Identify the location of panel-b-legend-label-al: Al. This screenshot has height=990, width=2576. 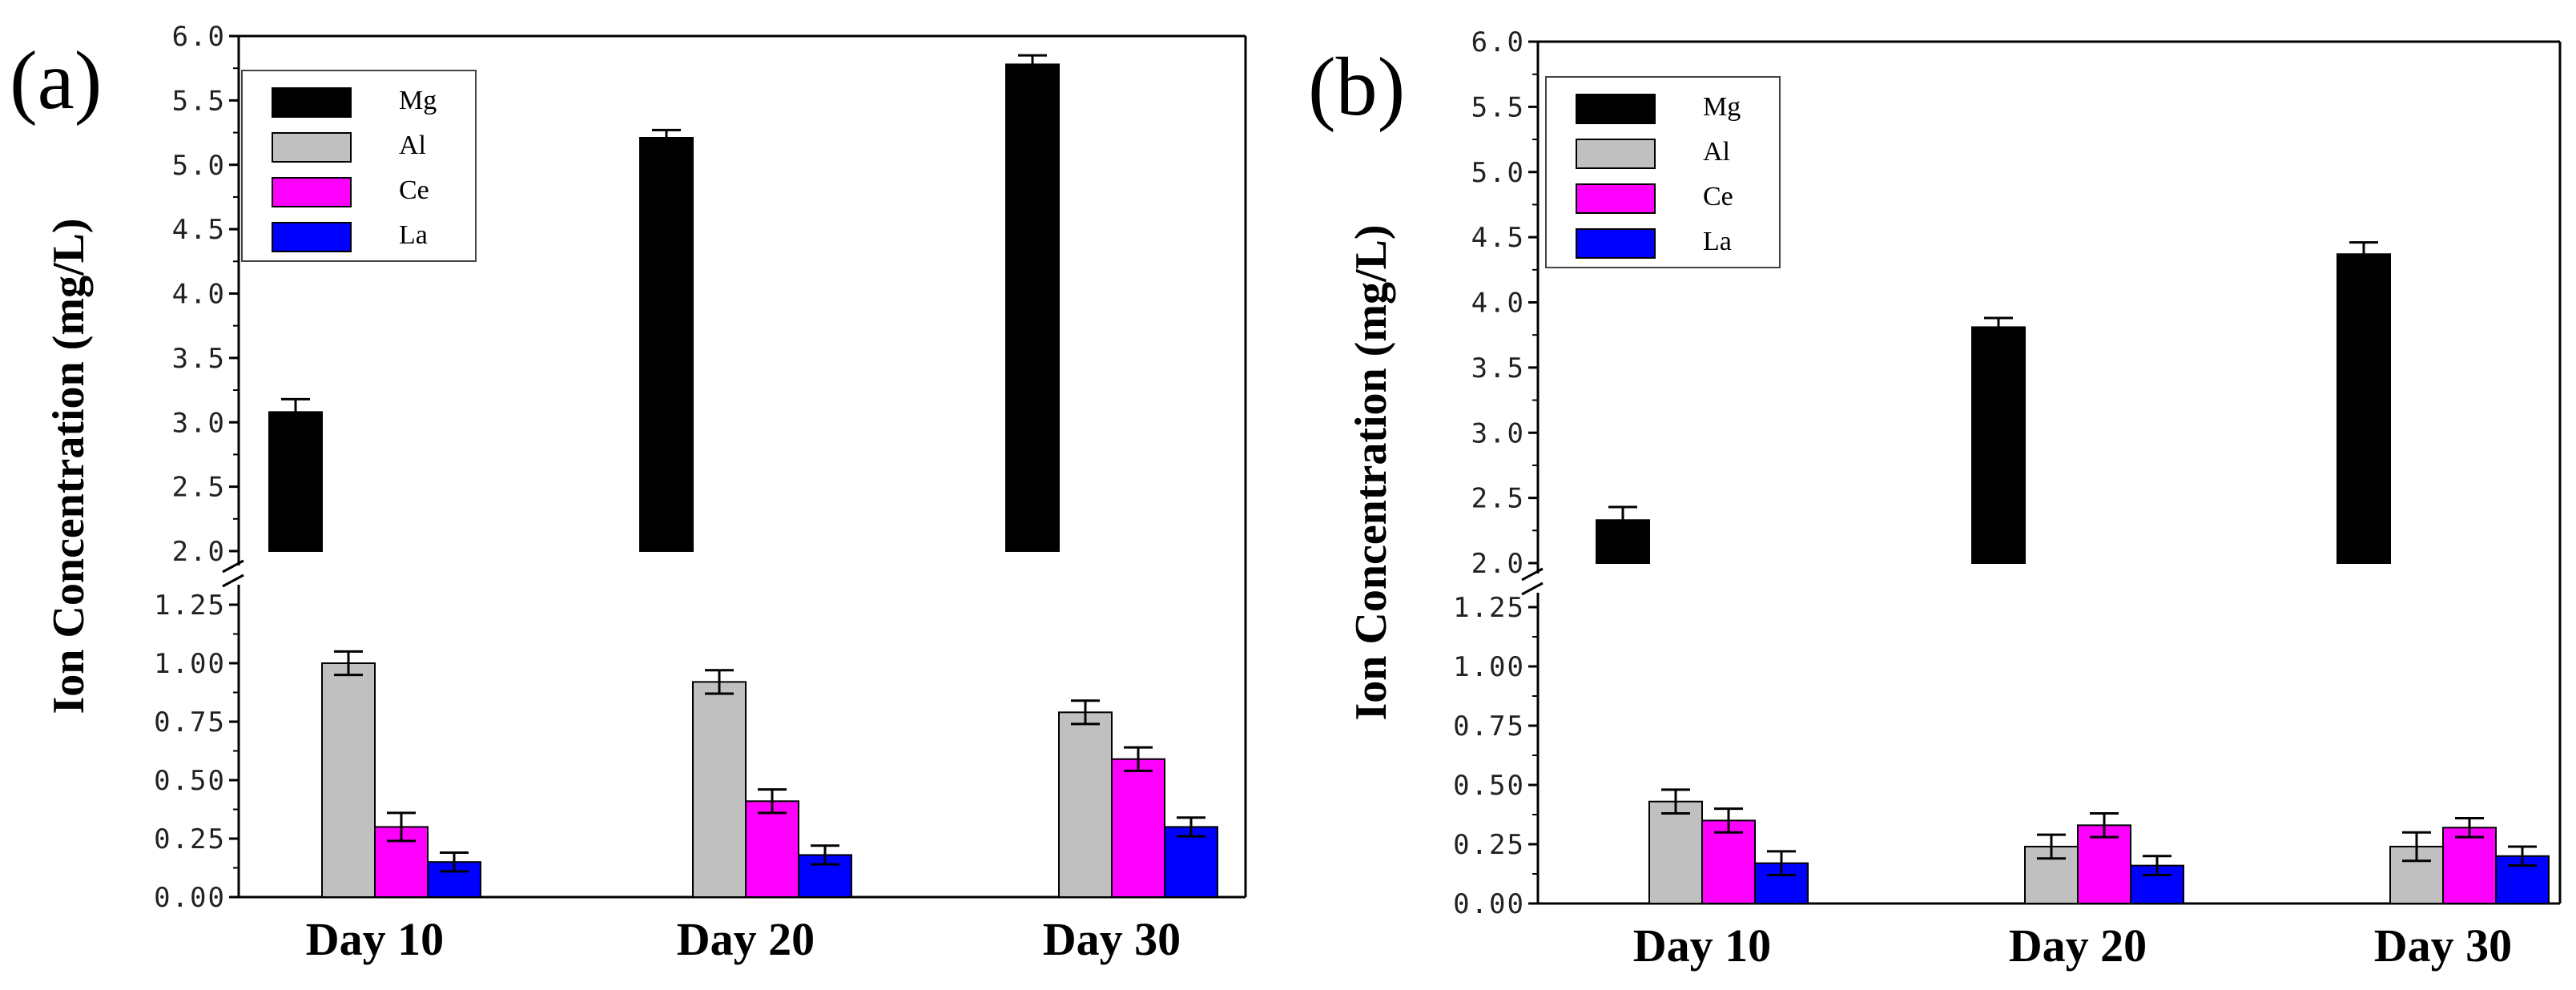
(1717, 152).